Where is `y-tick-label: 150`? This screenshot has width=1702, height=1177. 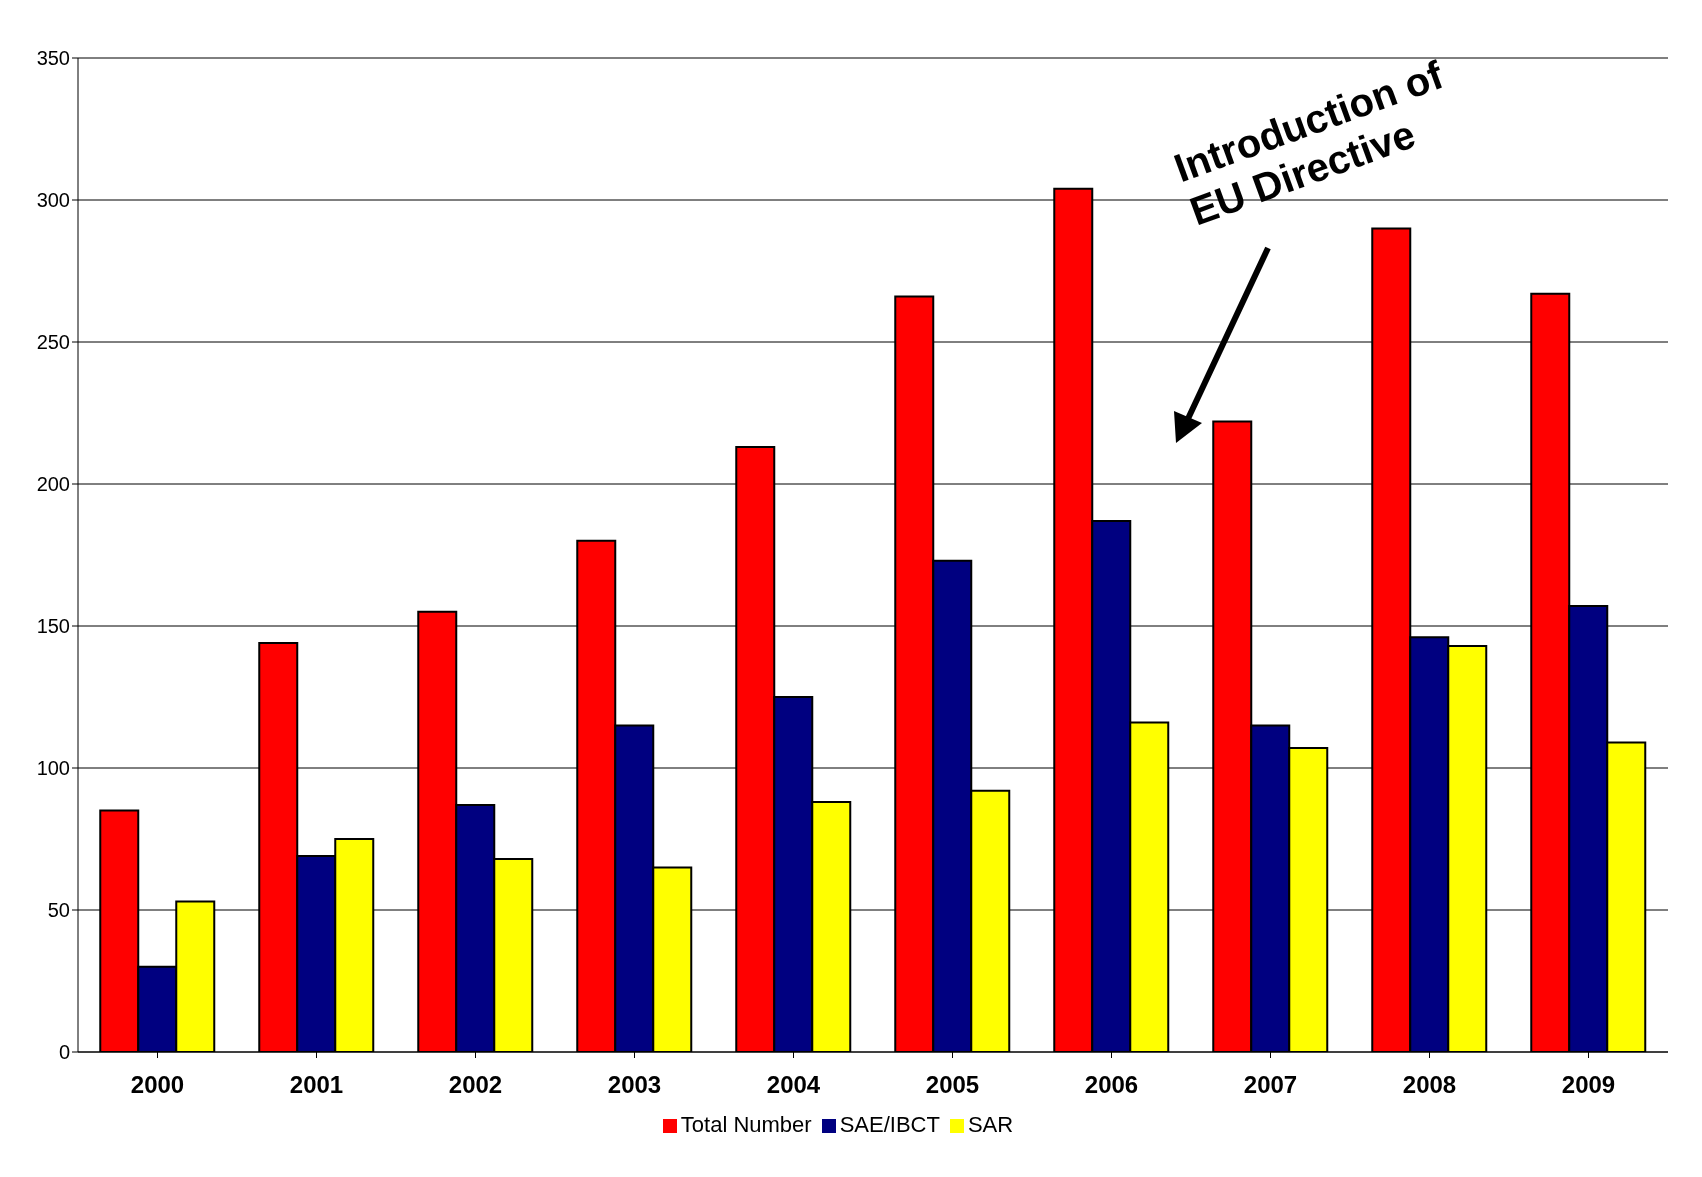 y-tick-label: 150 is located at coordinates (53, 626).